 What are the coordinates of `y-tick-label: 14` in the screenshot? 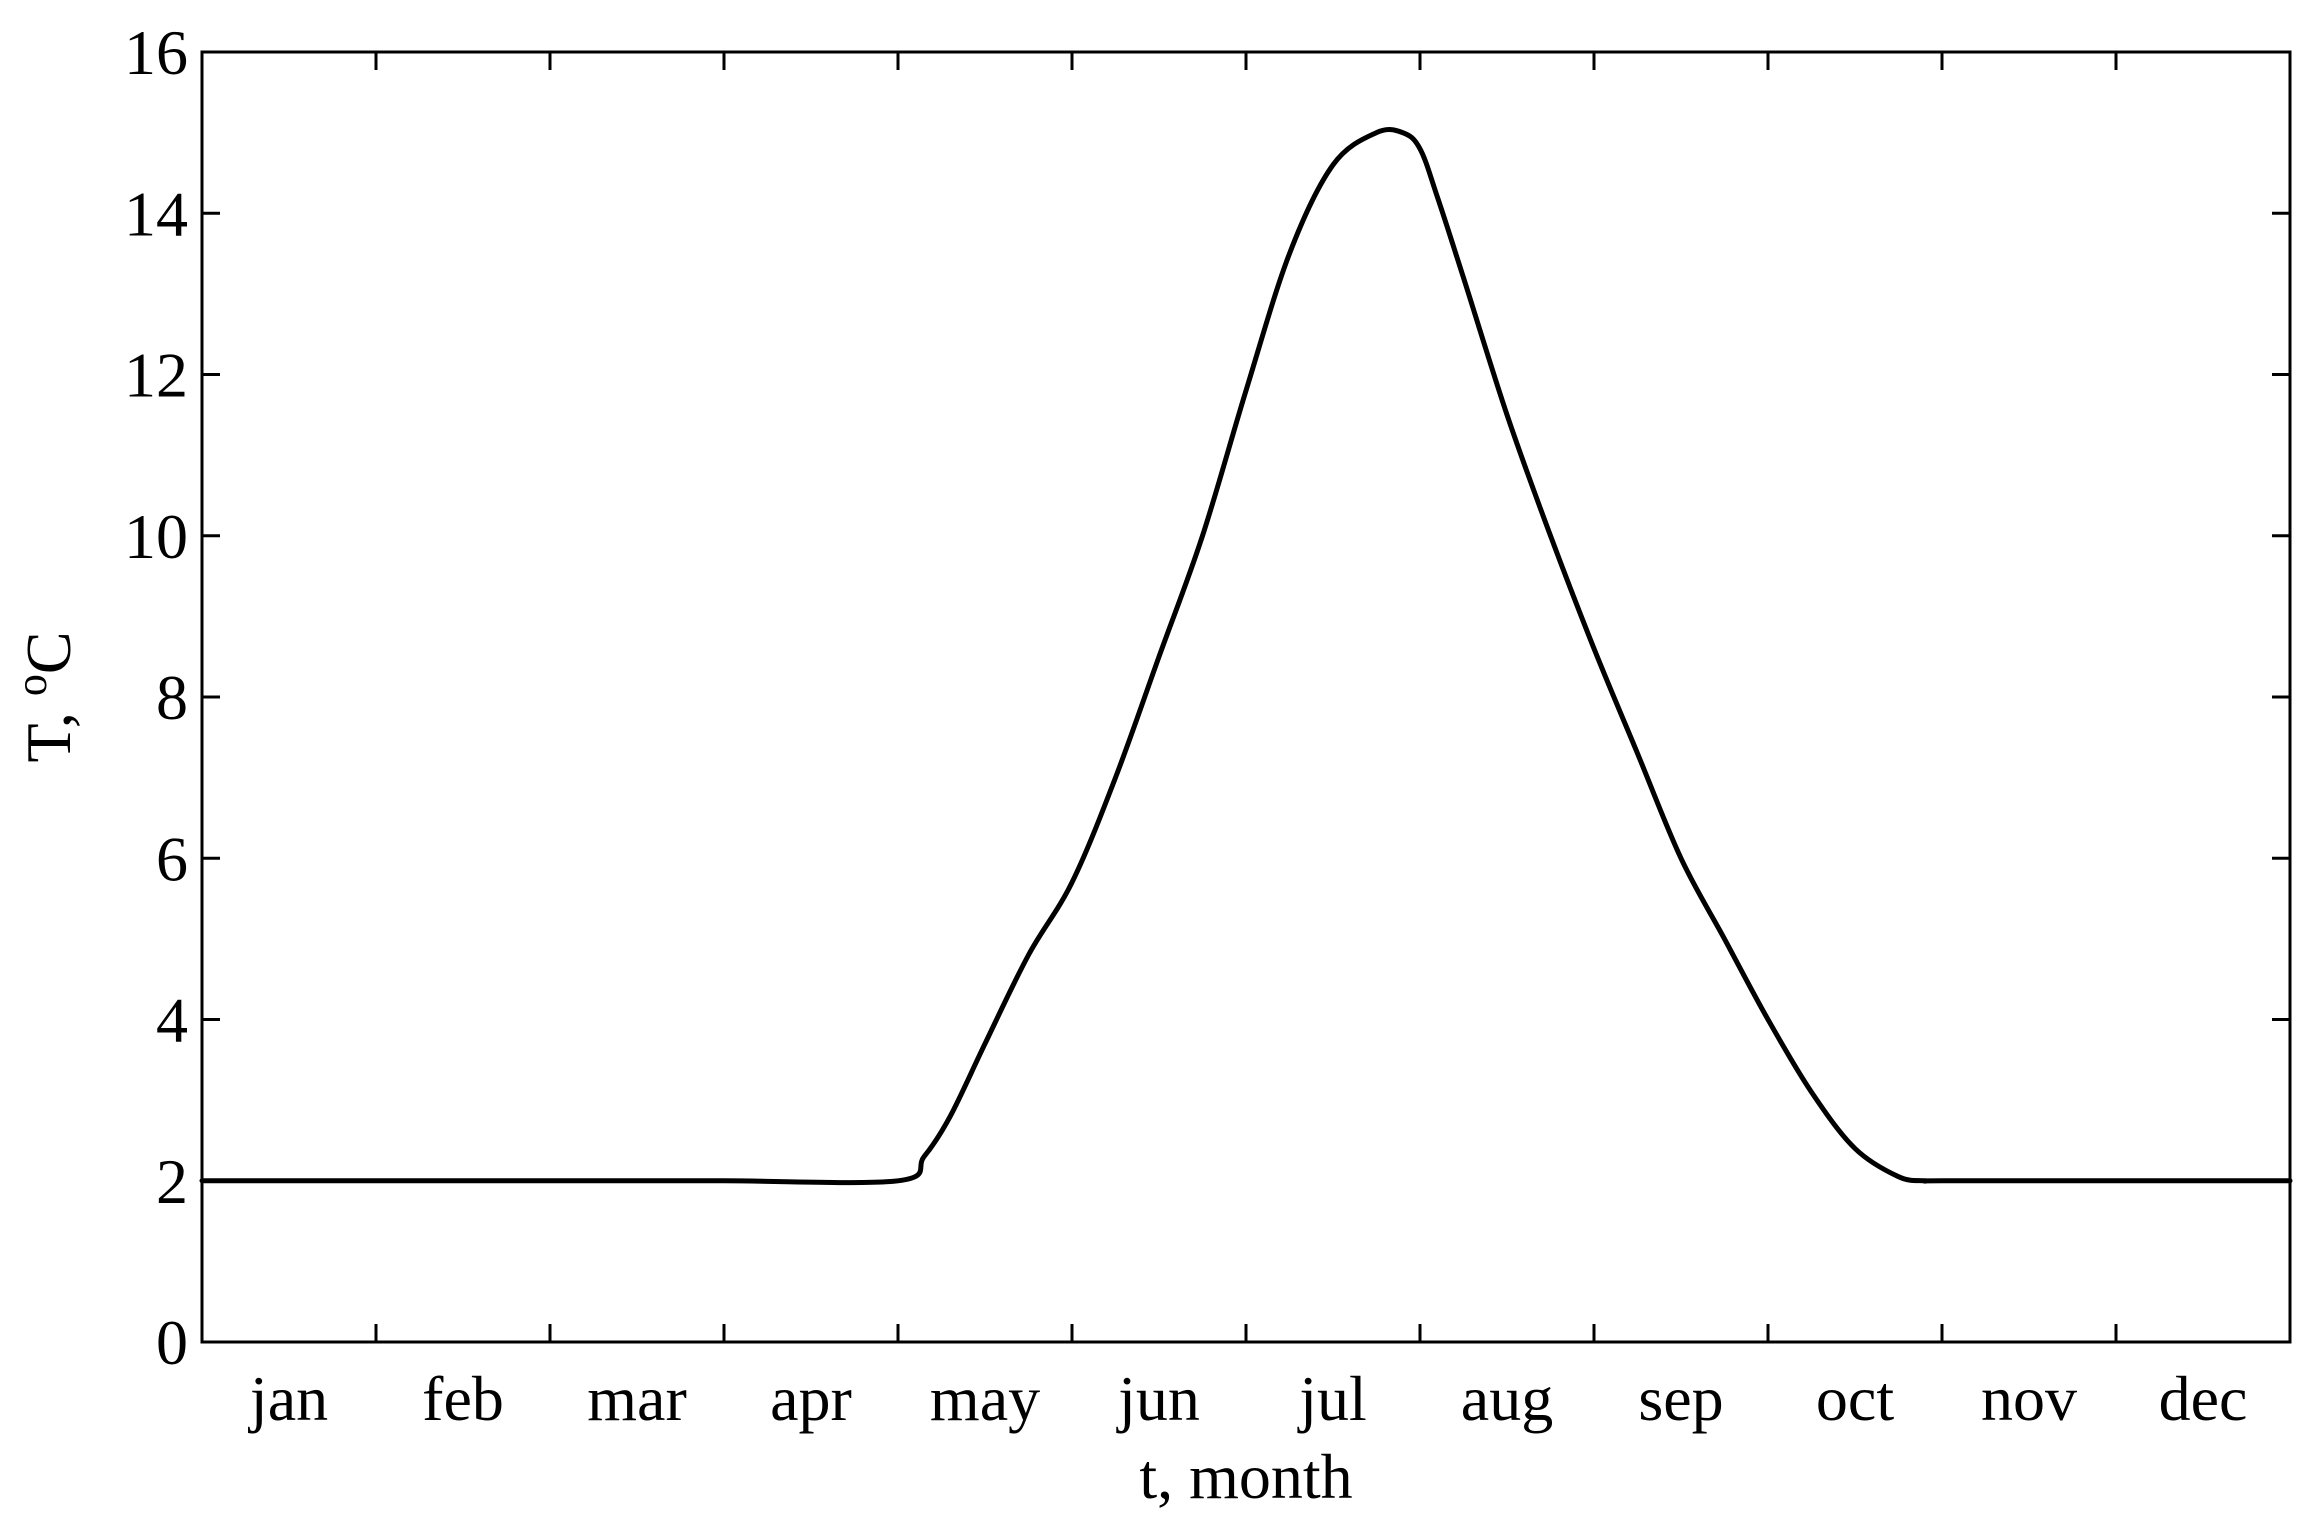 It's located at (156, 213).